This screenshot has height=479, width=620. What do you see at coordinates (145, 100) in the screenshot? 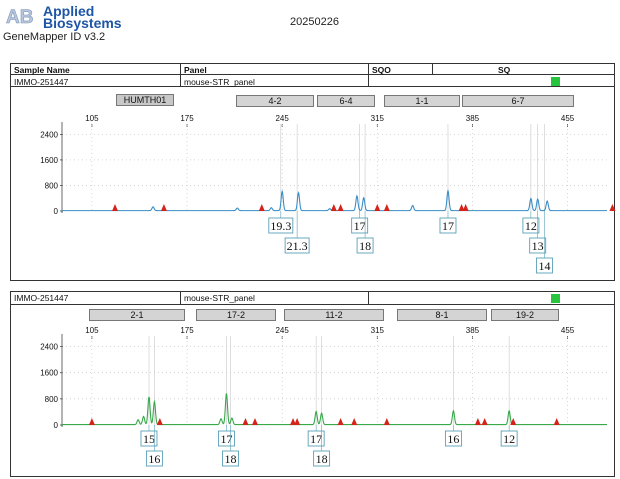
I see `bin-label: HUMTH01` at bounding box center [145, 100].